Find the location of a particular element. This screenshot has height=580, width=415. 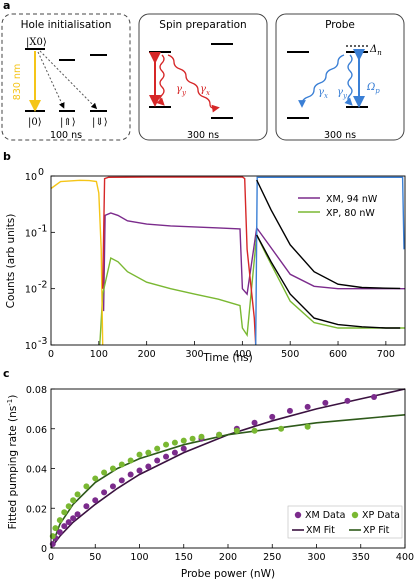

panel-c-legend: XM Data XP Data XM Fit XP Fit is located at coordinates (345, 522).